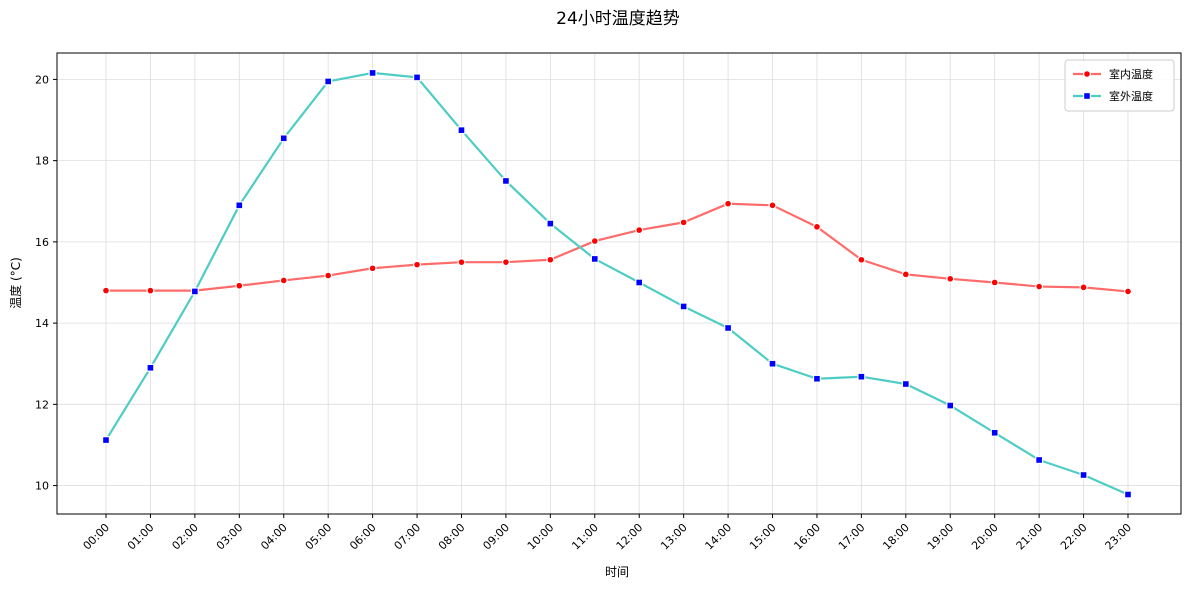 This screenshot has height=590, width=1189. I want to click on y-tick-label: 12, so click(42, 404).